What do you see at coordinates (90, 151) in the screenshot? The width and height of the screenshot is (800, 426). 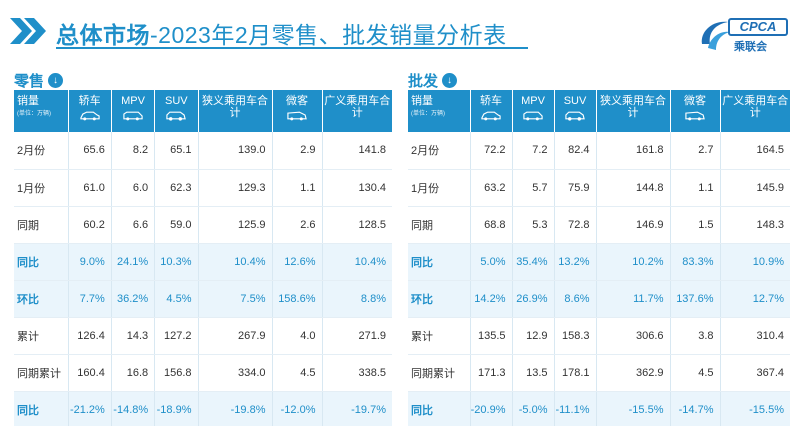 I see `table-cell: 65.6` at bounding box center [90, 151].